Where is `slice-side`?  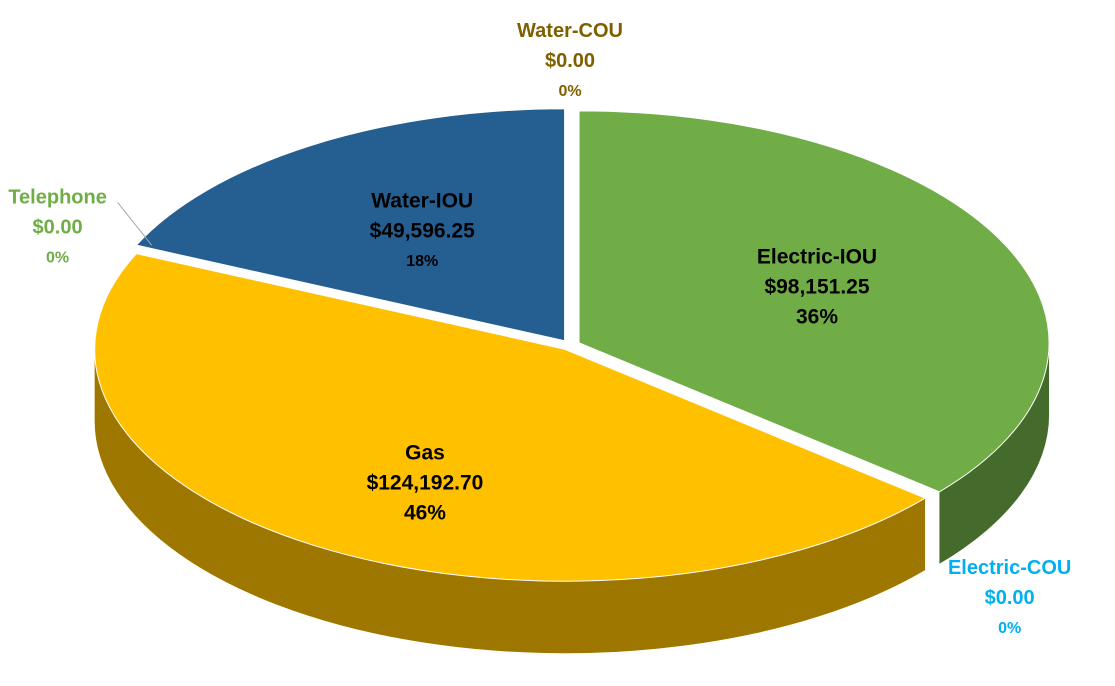 slice-side is located at coordinates (994, 453).